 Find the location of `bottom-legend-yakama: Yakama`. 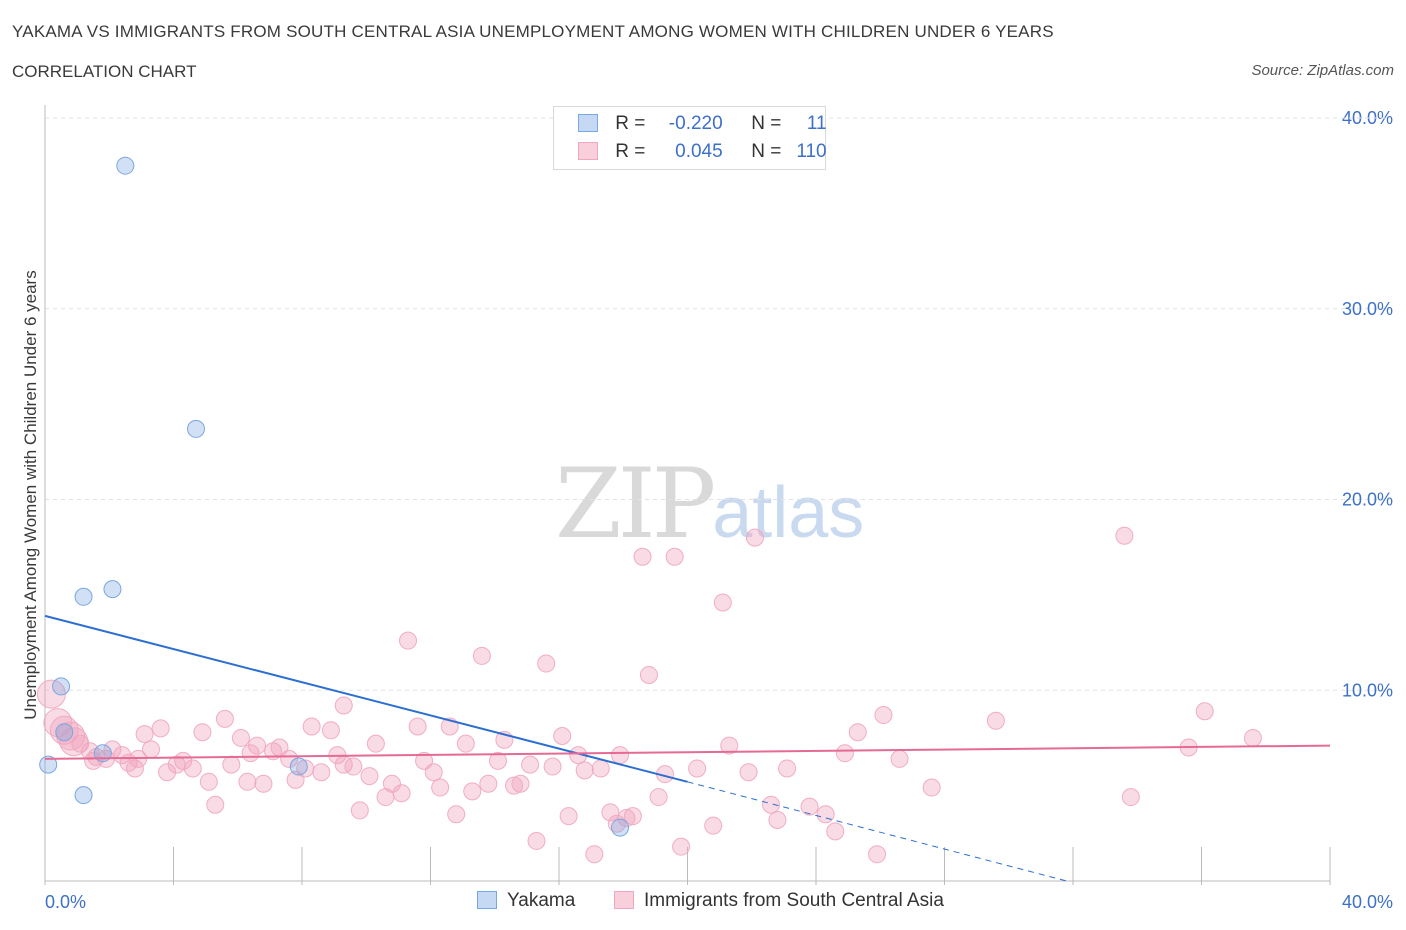

bottom-legend-yakama: Yakama is located at coordinates (526, 901).